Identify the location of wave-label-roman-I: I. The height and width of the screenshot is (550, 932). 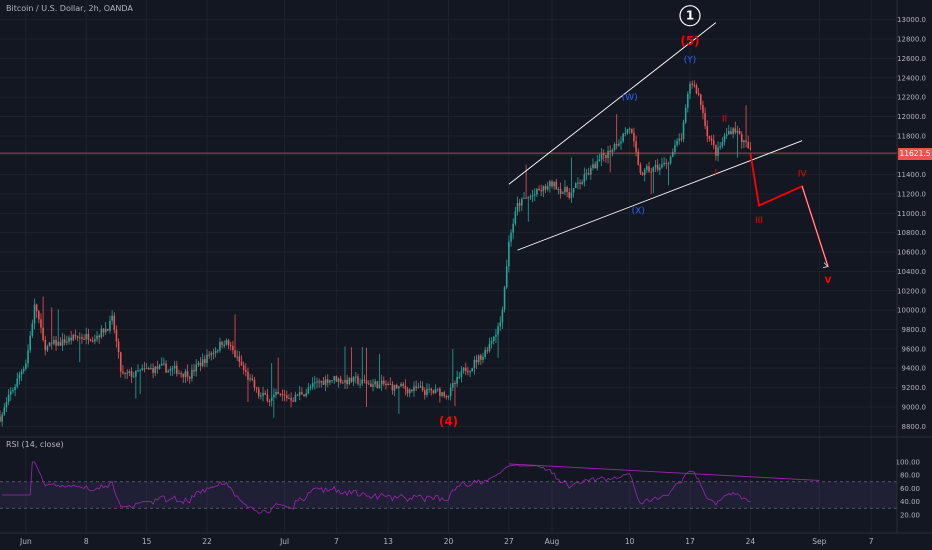
(716, 174).